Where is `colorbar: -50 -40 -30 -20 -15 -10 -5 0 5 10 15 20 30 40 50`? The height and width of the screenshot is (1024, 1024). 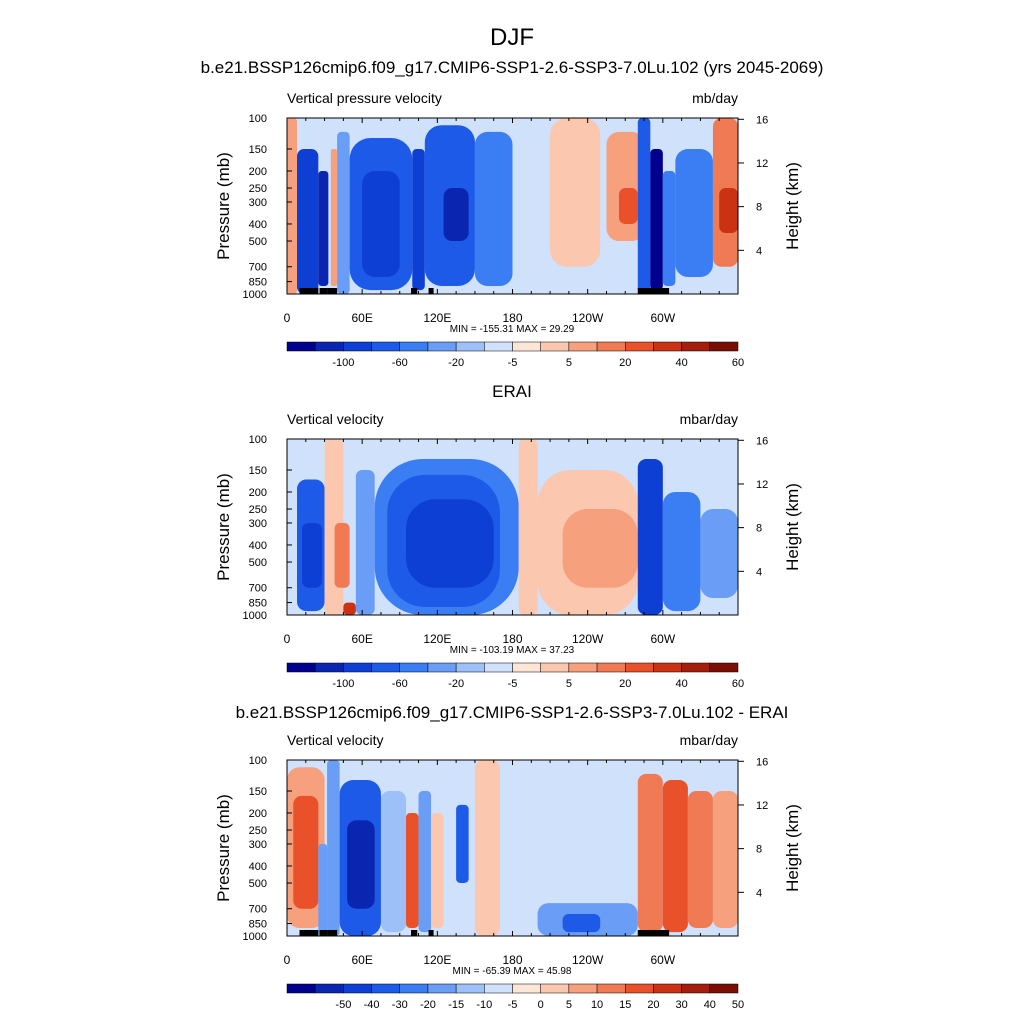
colorbar: -50 -40 -30 -20 -15 -10 -5 0 5 10 15 20 30 40 50 is located at coordinates (515, 997).